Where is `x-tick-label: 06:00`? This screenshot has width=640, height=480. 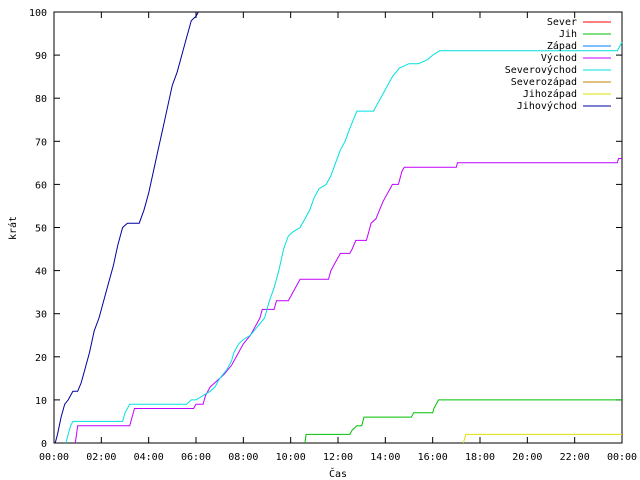
x-tick-label: 06:00 is located at coordinates (196, 457).